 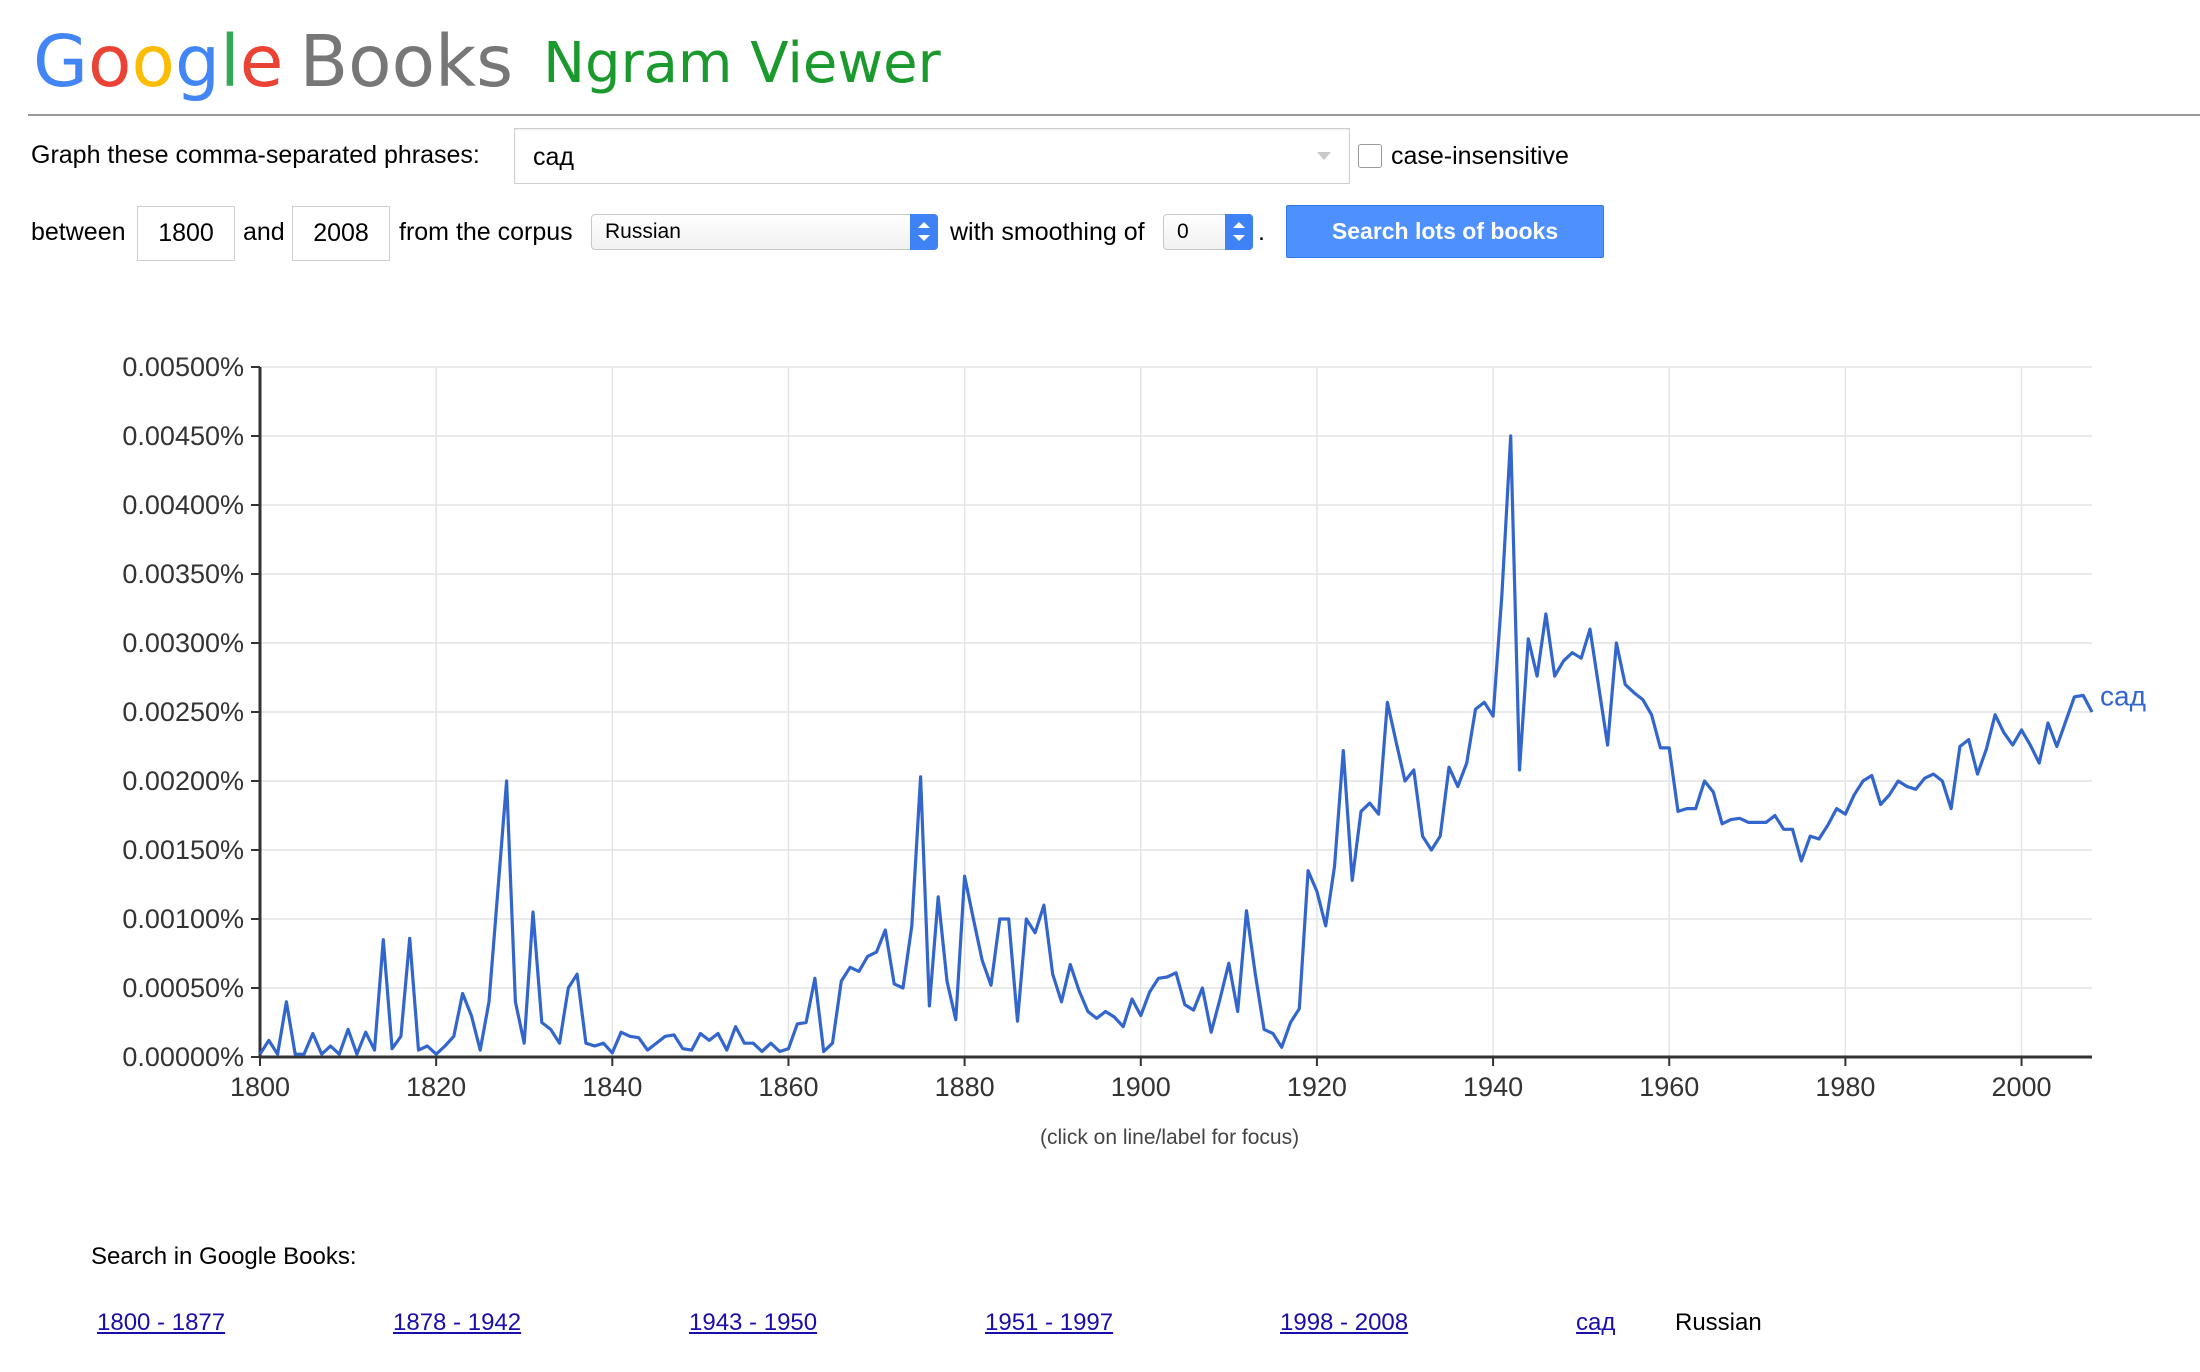 What do you see at coordinates (612, 1087) in the screenshot?
I see `x-tick-label: 1840` at bounding box center [612, 1087].